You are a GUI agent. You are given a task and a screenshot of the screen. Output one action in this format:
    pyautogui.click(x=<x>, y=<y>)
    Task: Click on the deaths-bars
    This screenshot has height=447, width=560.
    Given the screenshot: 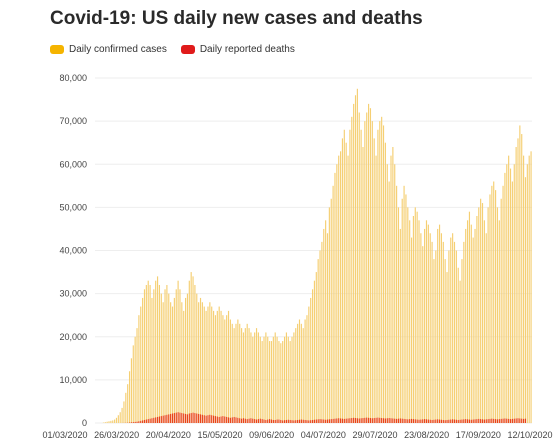 What is the action you would take?
    pyautogui.click(x=324, y=417)
    